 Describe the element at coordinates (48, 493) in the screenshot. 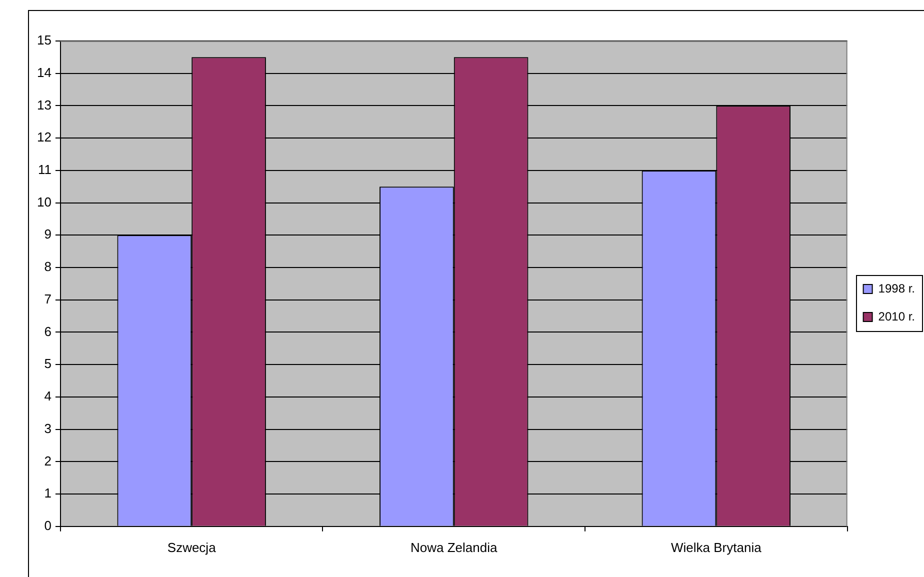

I see `y-tick-label: 1` at that location.